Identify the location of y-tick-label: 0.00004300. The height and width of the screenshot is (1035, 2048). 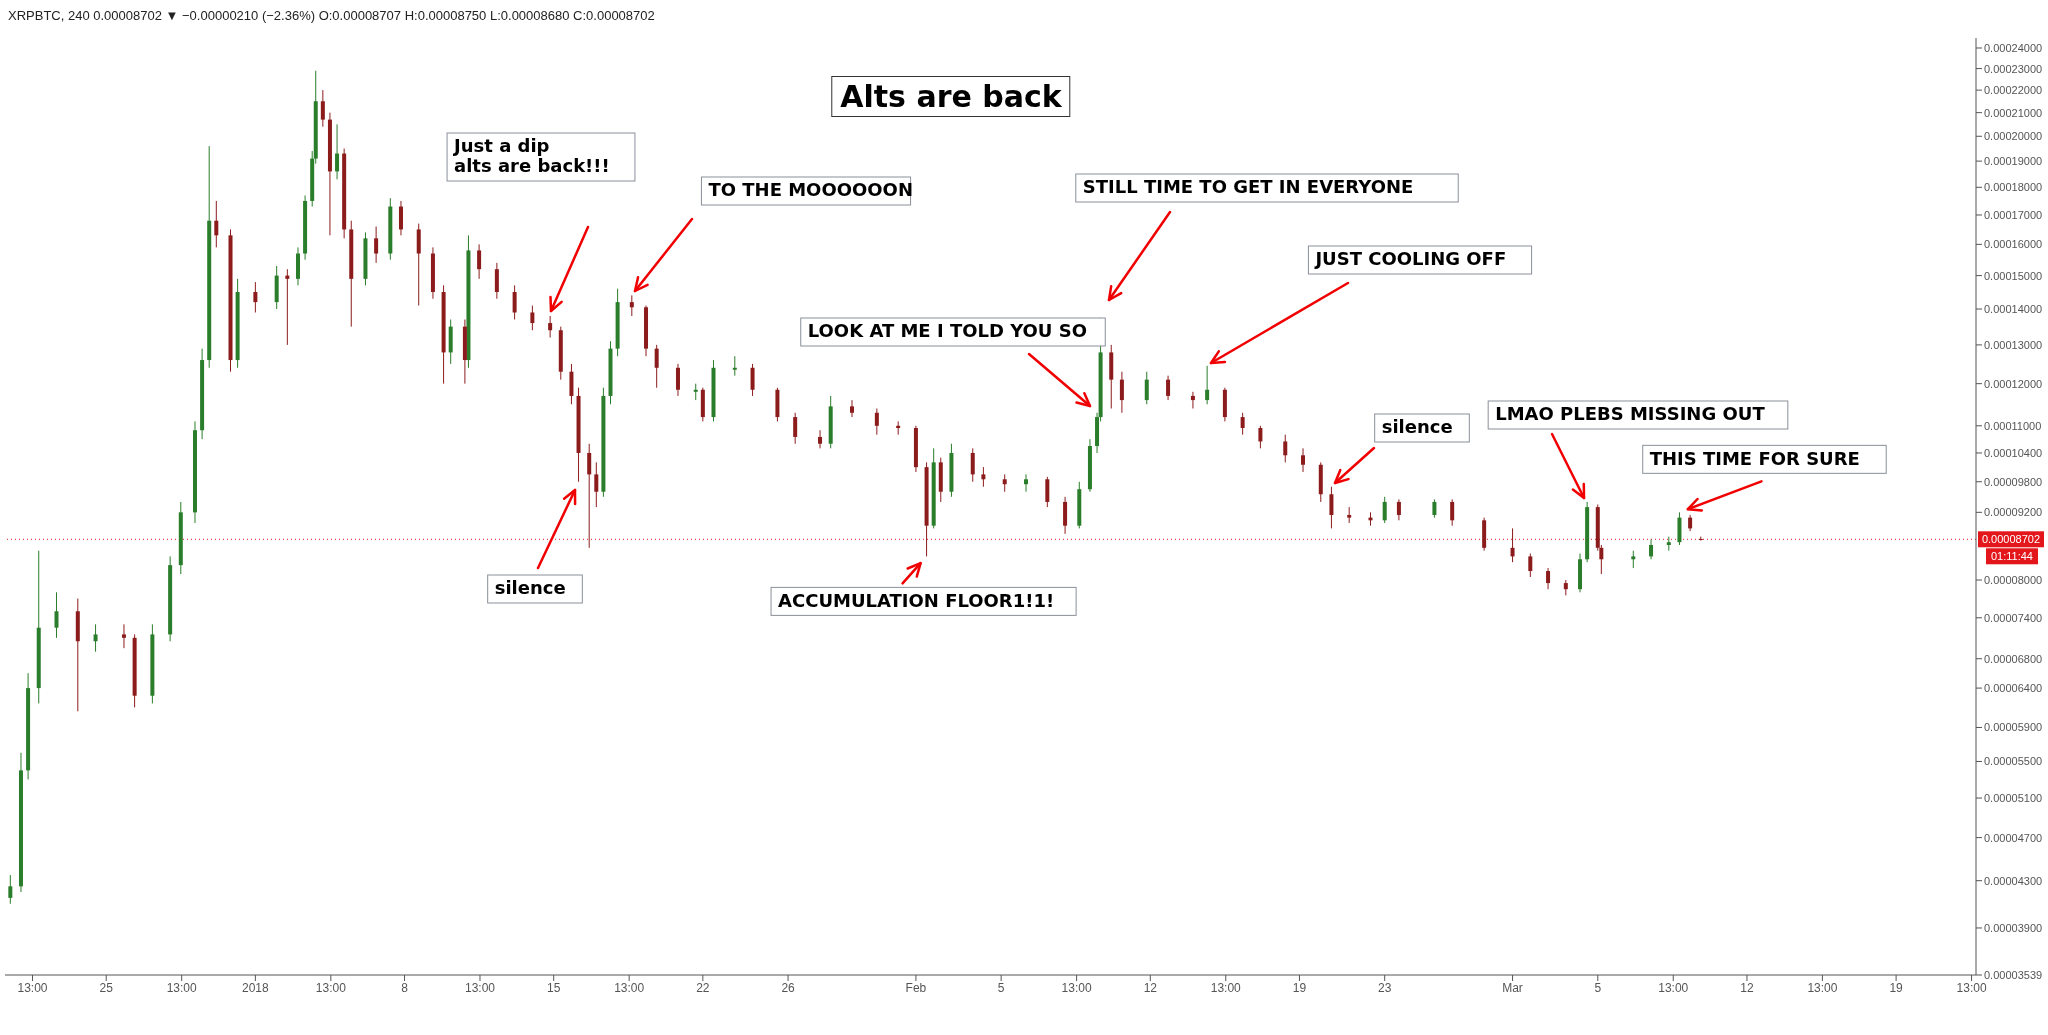
(2013, 880).